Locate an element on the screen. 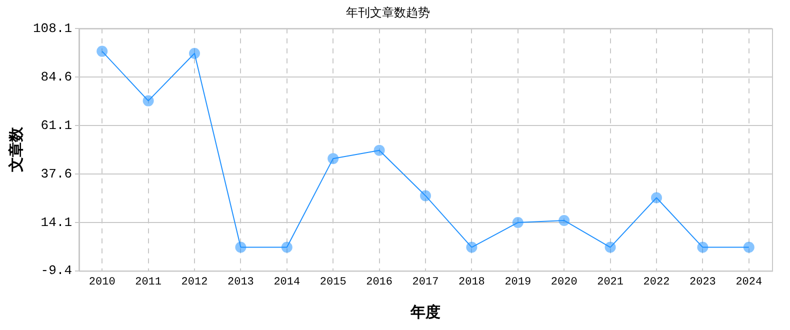  x-tick-label: 2011 is located at coordinates (148, 282).